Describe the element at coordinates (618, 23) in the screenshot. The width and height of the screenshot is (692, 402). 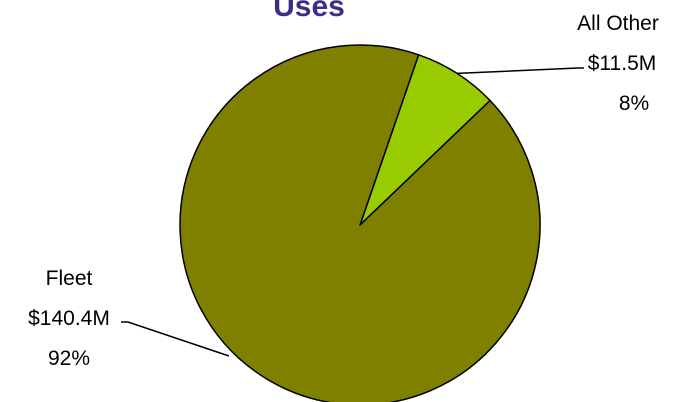
I see `slice-name: All Other` at that location.